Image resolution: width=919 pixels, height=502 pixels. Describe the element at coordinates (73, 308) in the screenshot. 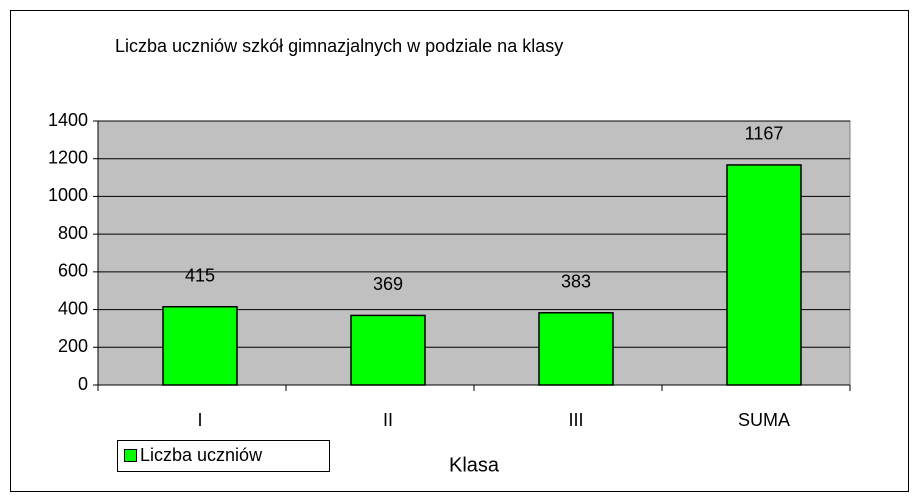

I see `y-tick-label: 400` at that location.